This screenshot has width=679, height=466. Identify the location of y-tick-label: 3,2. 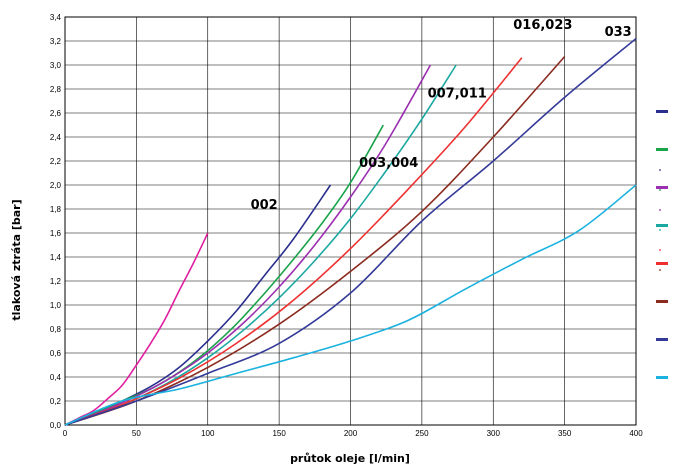
(56, 41).